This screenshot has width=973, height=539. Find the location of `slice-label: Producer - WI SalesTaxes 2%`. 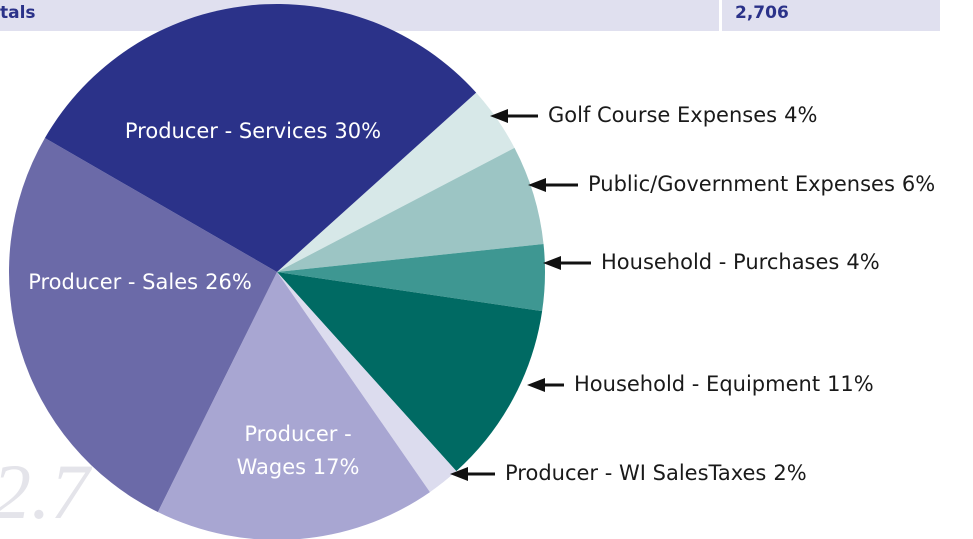

slice-label: Producer - WI SalesTaxes 2% is located at coordinates (656, 473).